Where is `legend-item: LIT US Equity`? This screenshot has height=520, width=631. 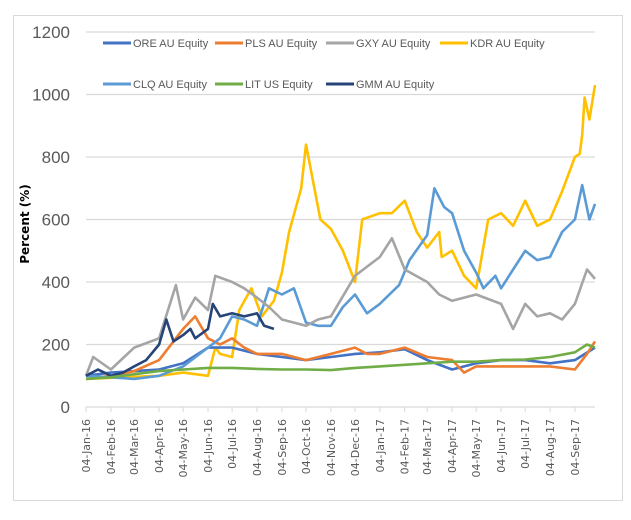
legend-item: LIT US Equity is located at coordinates (264, 85).